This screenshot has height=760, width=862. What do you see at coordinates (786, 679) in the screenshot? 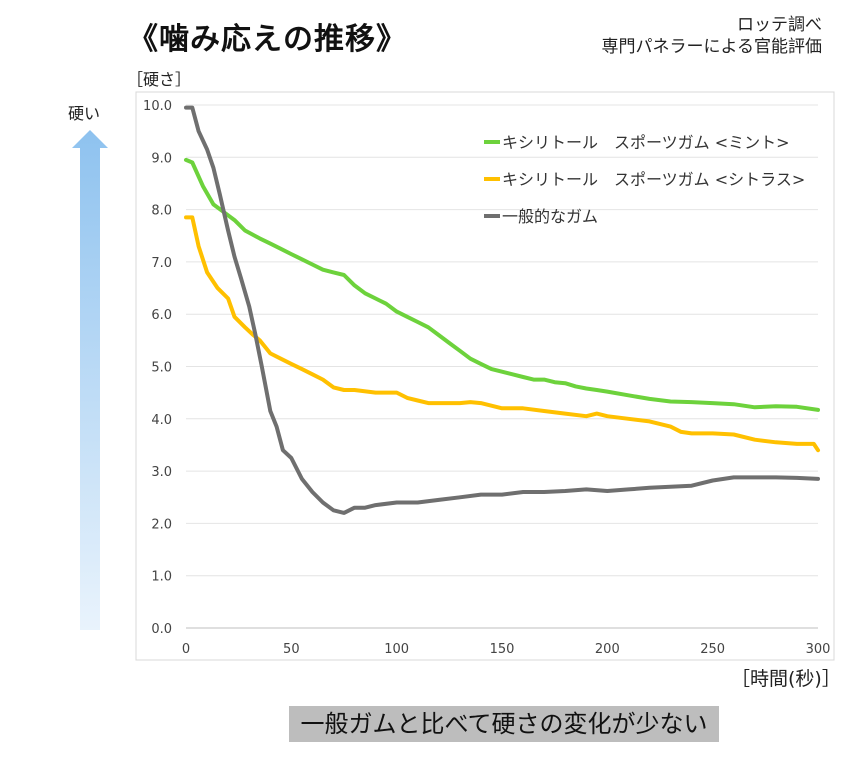
I see `x-axis-label: ［時間(秒)］` at bounding box center [786, 679].